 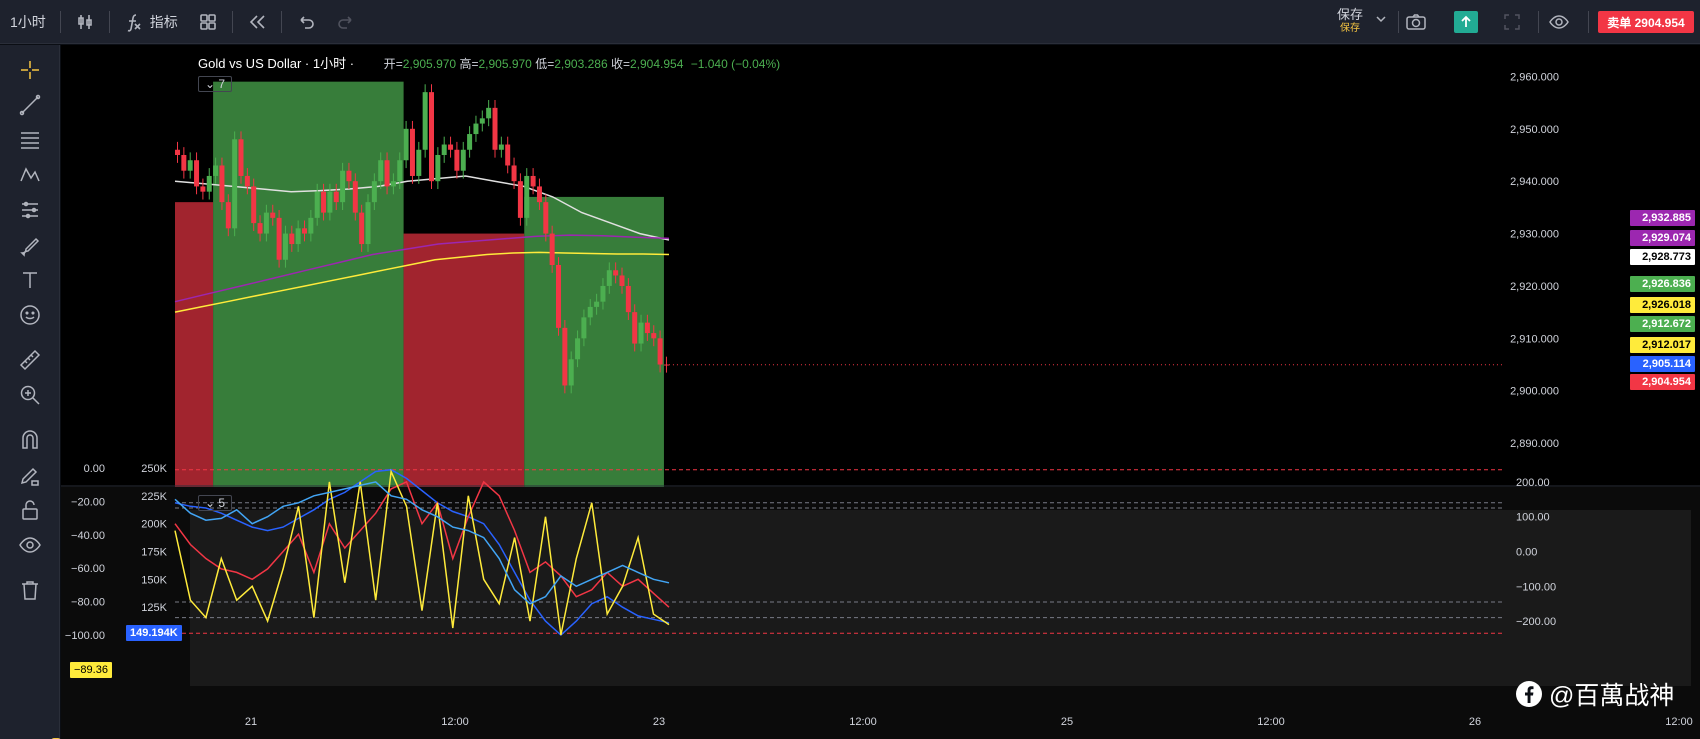 What do you see at coordinates (30, 280) in the screenshot?
I see `text-tool` at bounding box center [30, 280].